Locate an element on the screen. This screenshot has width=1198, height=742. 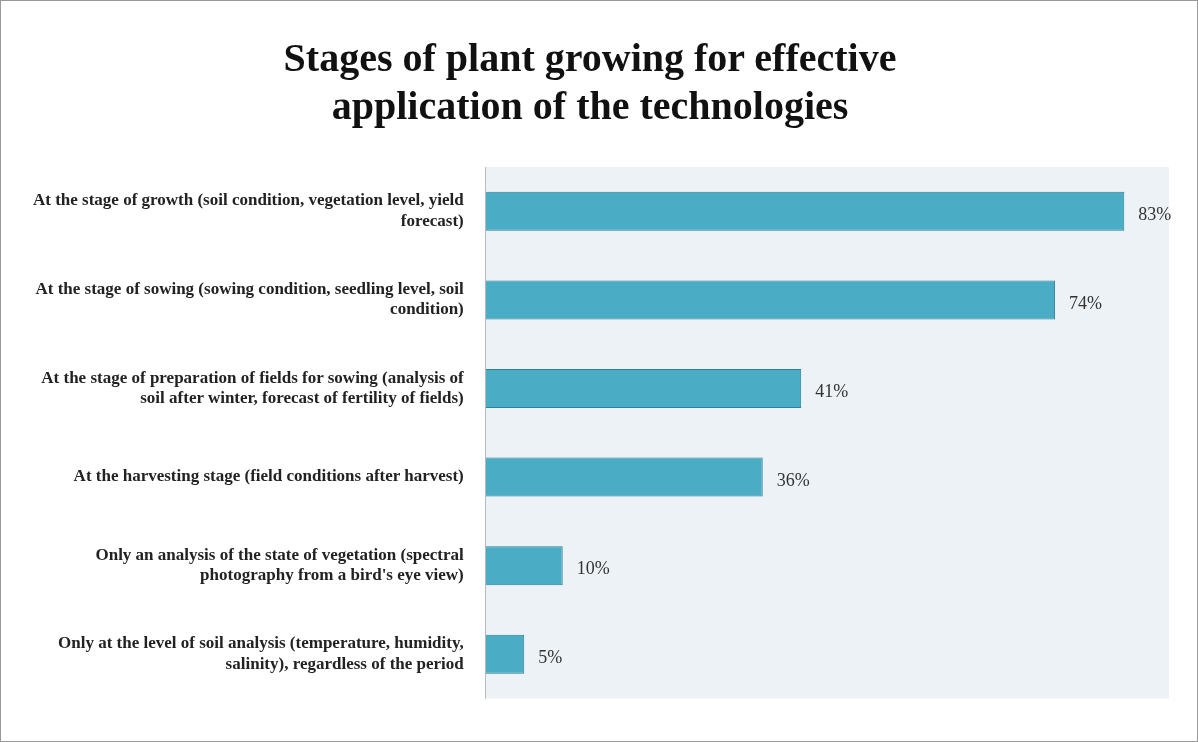
y-tick-label: Only an analysis of the state of vegetation (spectral photography from a bird's eye view) is located at coordinates (280, 564).